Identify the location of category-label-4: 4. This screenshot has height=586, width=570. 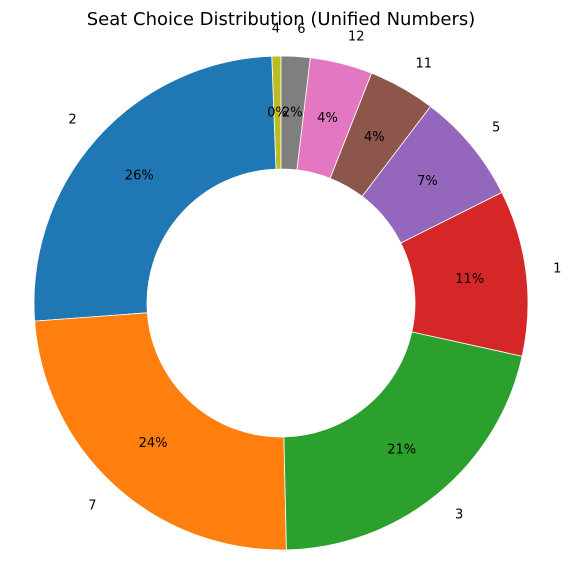
(276, 28).